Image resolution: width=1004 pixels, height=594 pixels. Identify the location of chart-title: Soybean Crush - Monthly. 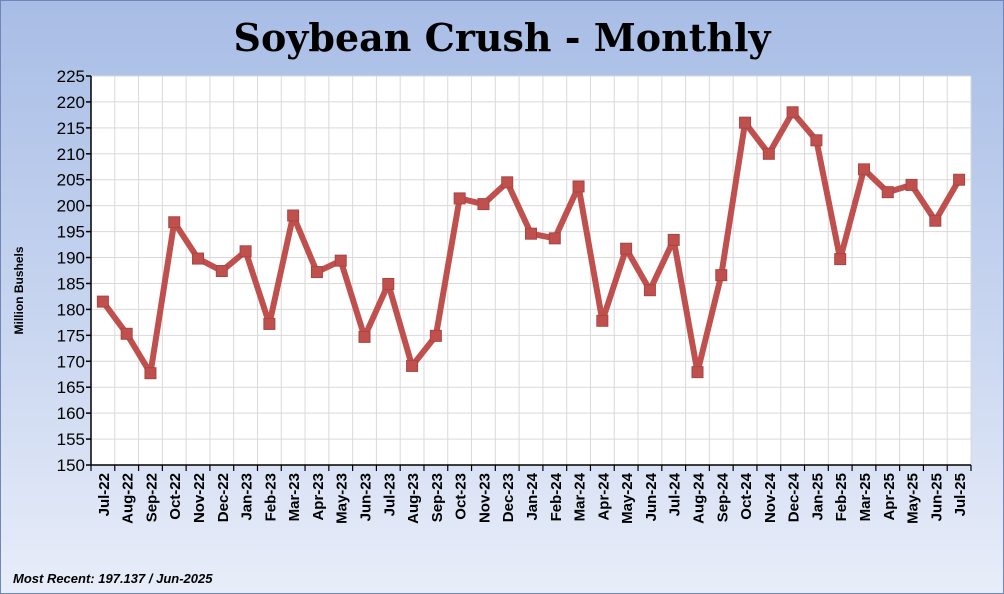
(502, 37).